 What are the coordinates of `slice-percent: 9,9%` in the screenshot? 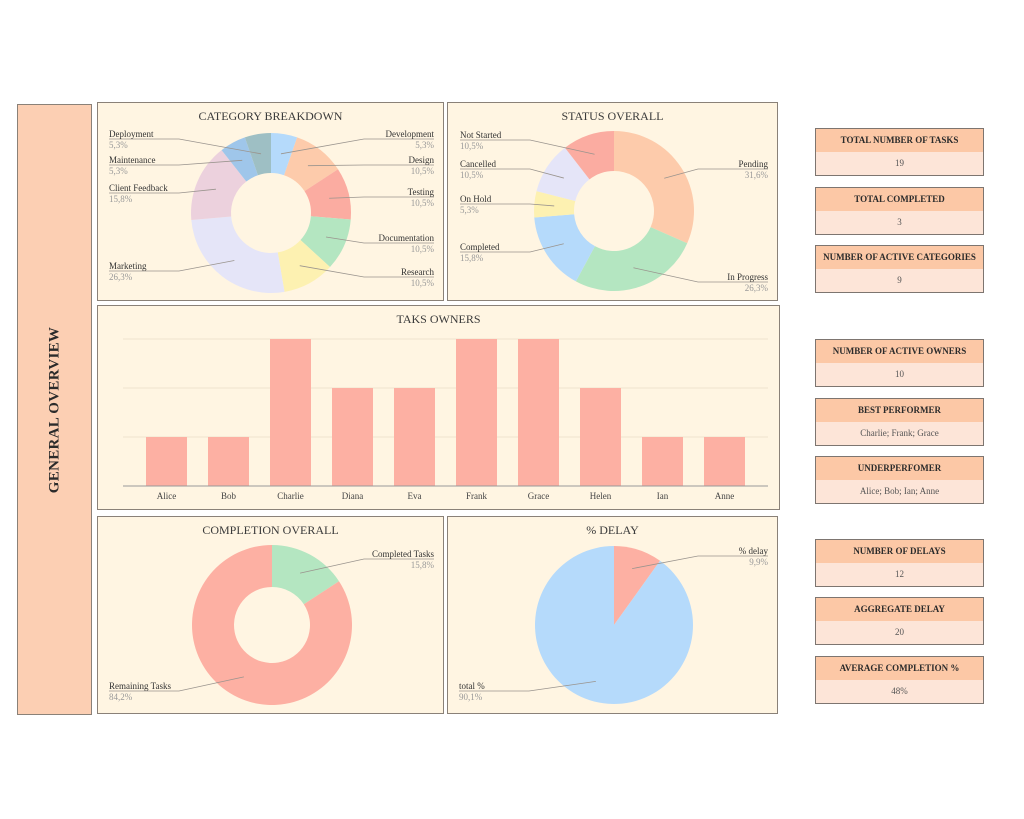 It's located at (758, 562).